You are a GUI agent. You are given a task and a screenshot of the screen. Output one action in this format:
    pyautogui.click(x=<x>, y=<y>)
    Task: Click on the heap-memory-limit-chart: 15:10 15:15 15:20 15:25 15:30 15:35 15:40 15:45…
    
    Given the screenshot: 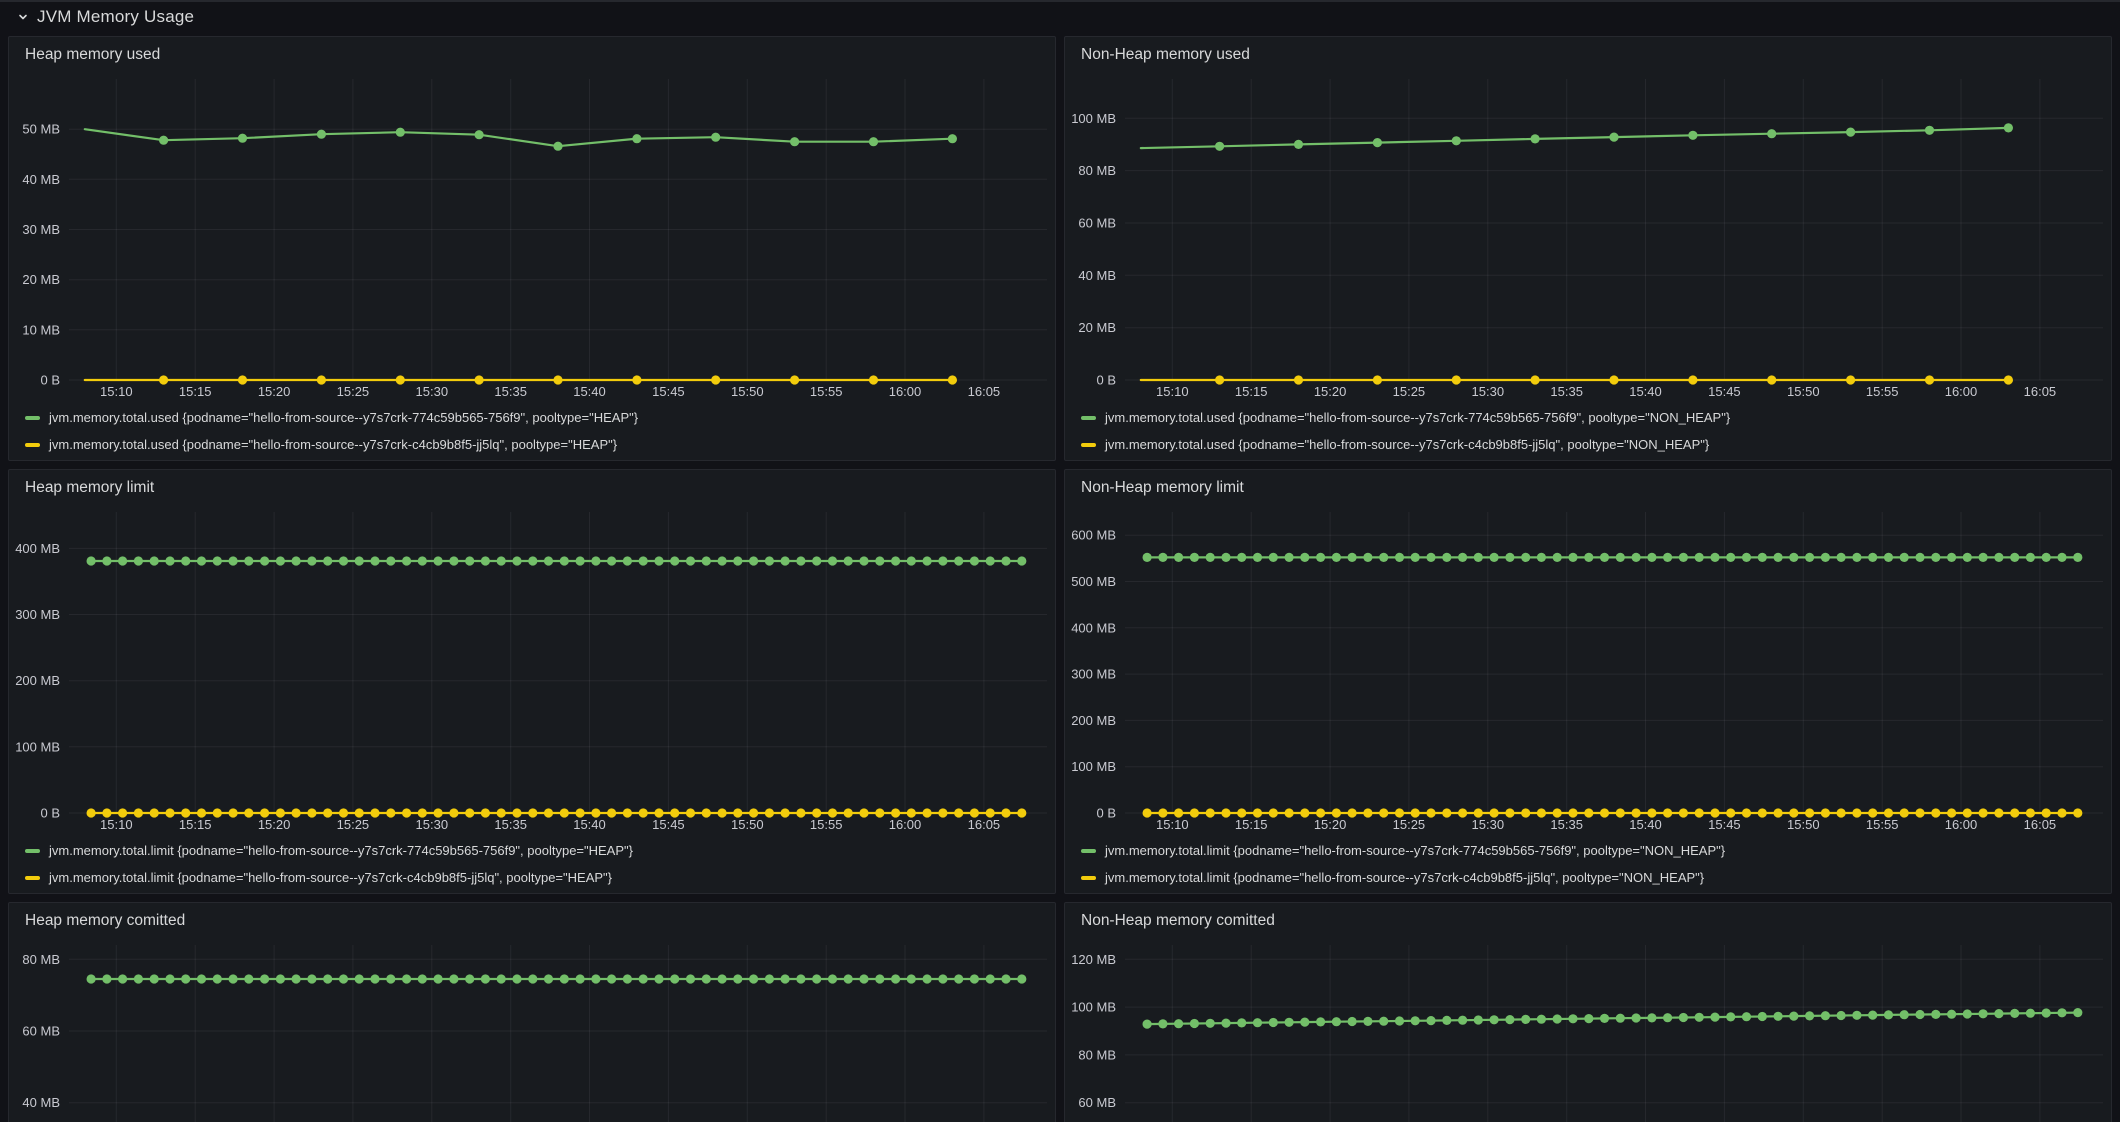 What is the action you would take?
    pyautogui.click(x=532, y=669)
    